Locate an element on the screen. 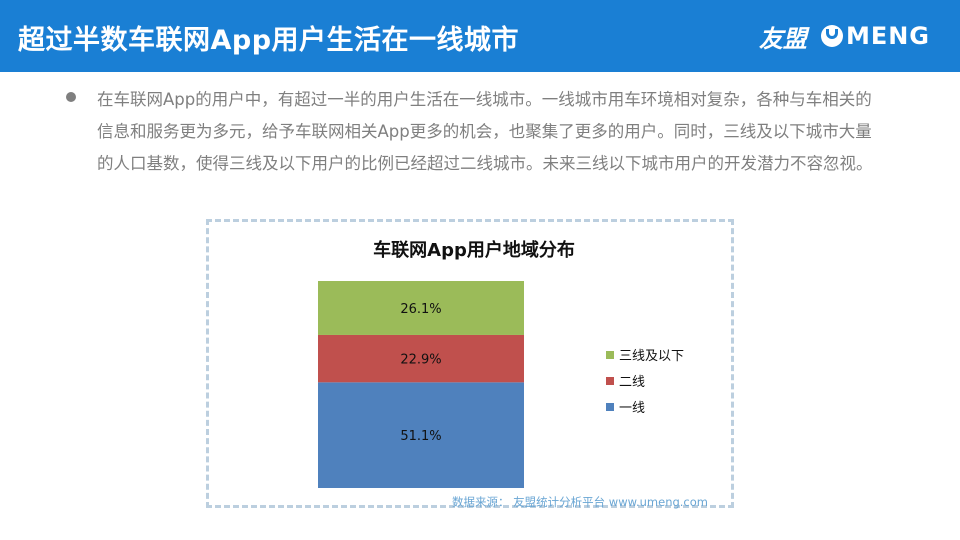 The width and height of the screenshot is (960, 540). header-bar: 超过半数车联网App用户生活在一线城市 友盟 MENG is located at coordinates (480, 36).